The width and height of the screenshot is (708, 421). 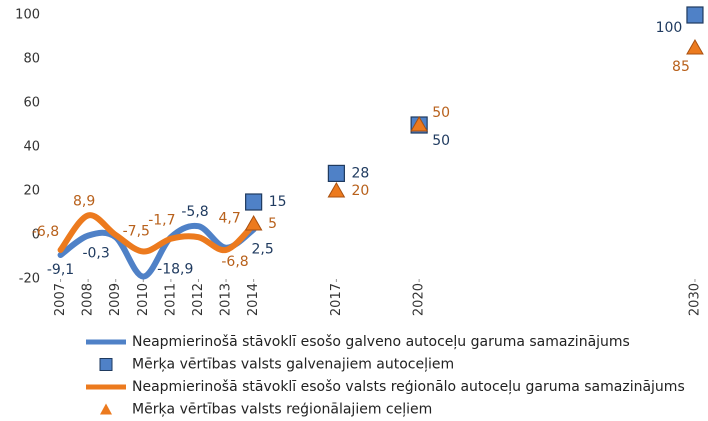 I want to click on data-label: 20, so click(x=360, y=191).